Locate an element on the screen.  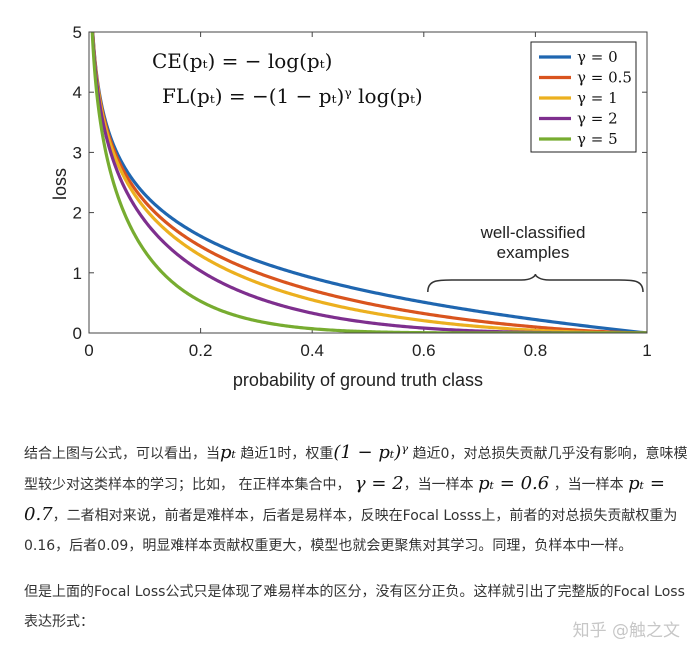
y-tick-label: 5 is located at coordinates (77, 32).